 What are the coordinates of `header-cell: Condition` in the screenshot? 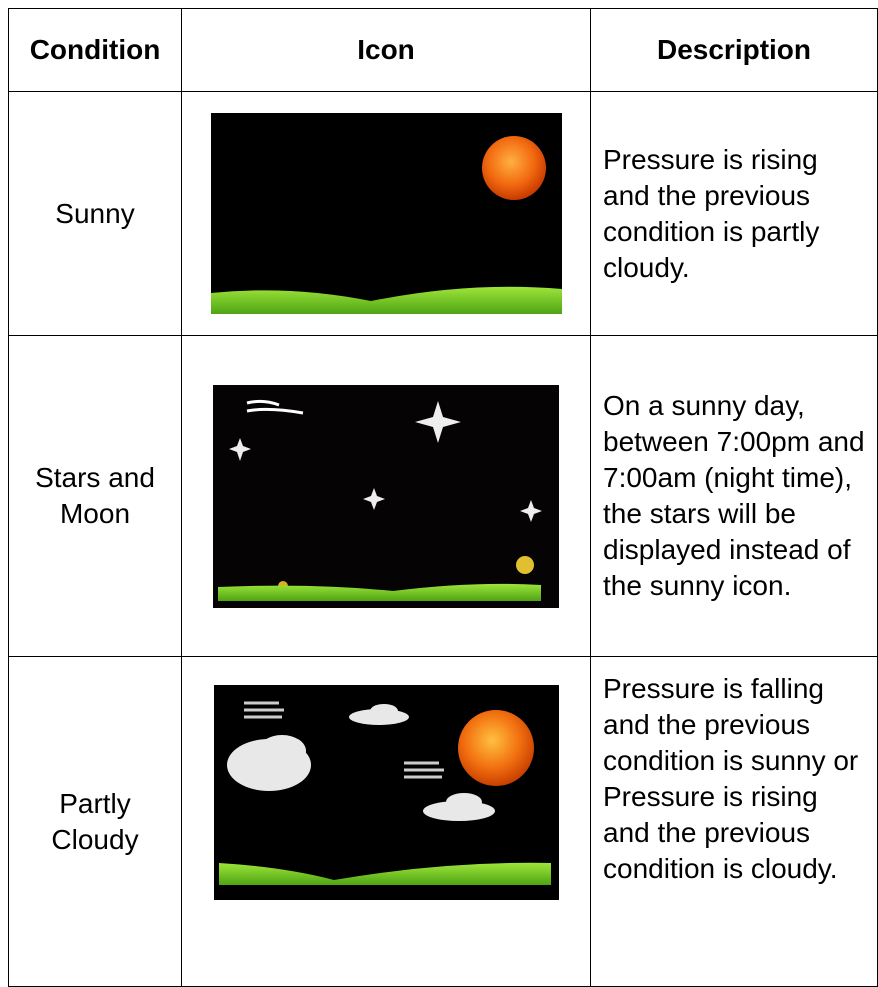 It's located at (95, 50).